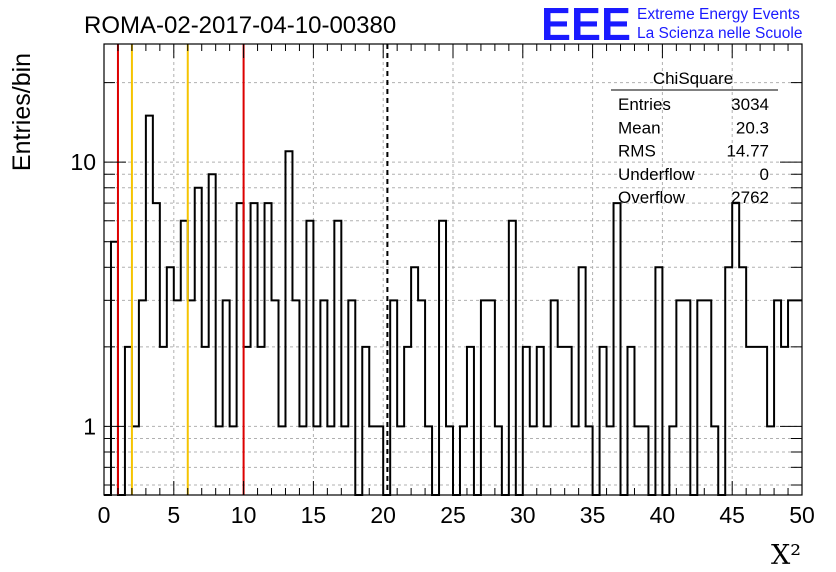 The image size is (836, 572). Describe the element at coordinates (732, 515) in the screenshot. I see `x-tick-label: 45` at that location.